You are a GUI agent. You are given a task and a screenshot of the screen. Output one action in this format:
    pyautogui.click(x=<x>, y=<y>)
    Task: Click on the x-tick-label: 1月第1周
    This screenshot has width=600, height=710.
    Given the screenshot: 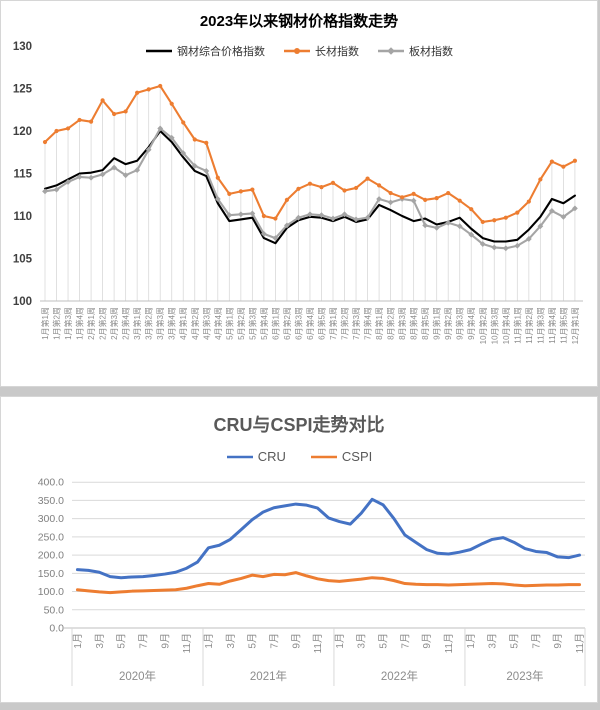 What is the action you would take?
    pyautogui.click(x=45, y=323)
    